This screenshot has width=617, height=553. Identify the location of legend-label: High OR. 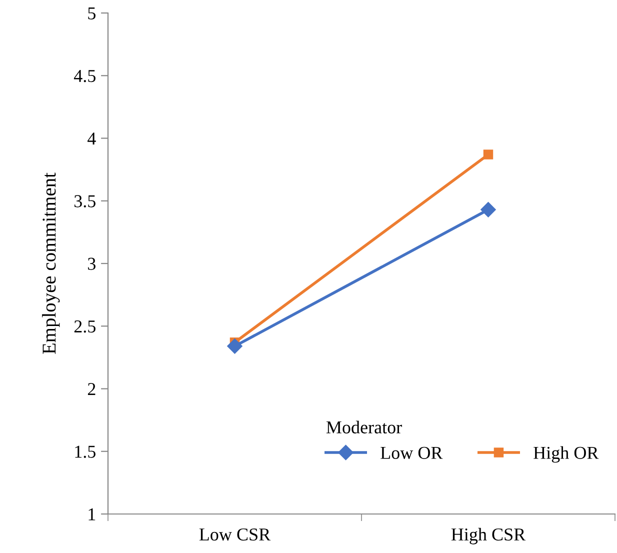
(566, 454).